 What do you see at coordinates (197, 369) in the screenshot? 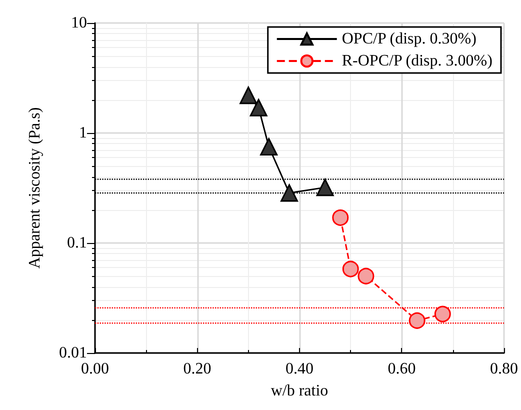
I see `x-tick-label: 0.20` at bounding box center [197, 369].